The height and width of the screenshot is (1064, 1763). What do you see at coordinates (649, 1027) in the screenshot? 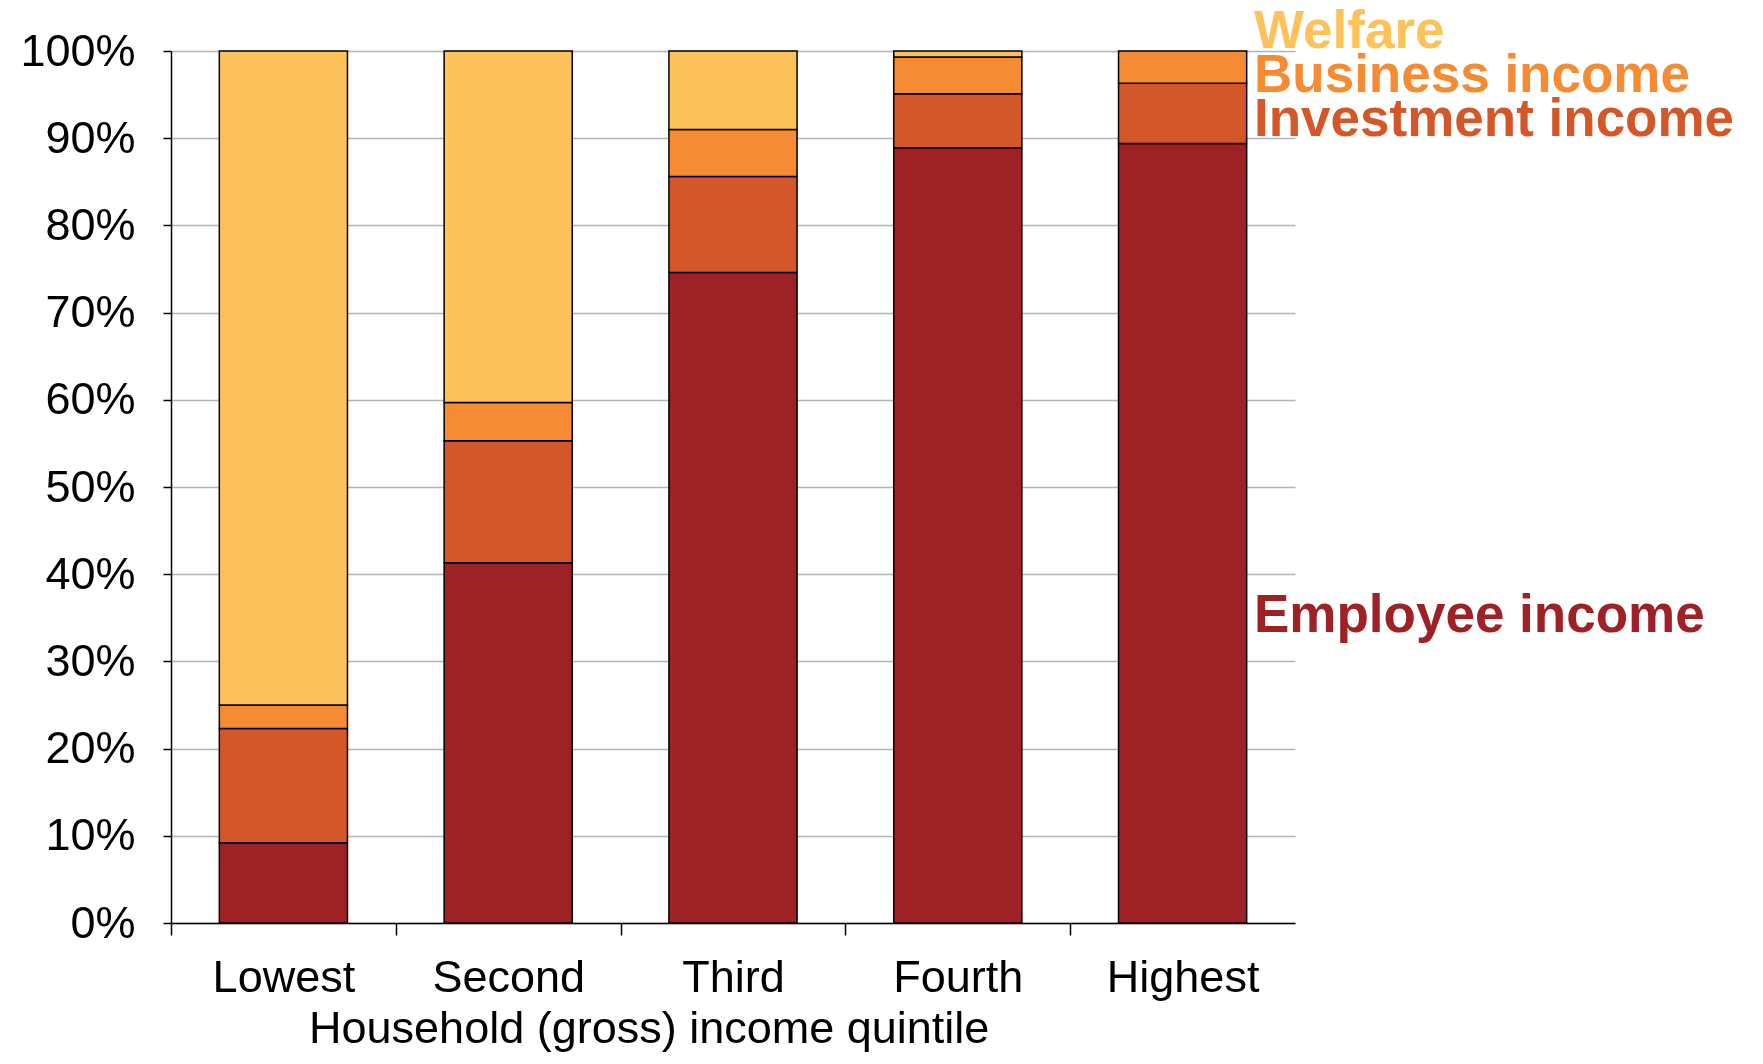
I see `x-axis-title: Household (gross) income quintile` at bounding box center [649, 1027].